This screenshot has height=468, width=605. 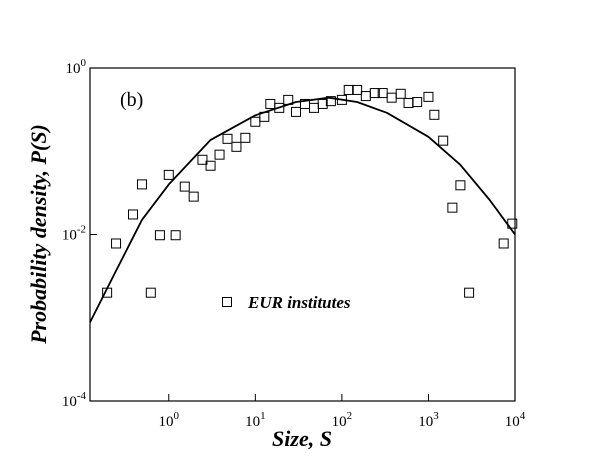 I want to click on x-axis-label: Size, S, so click(x=302, y=438).